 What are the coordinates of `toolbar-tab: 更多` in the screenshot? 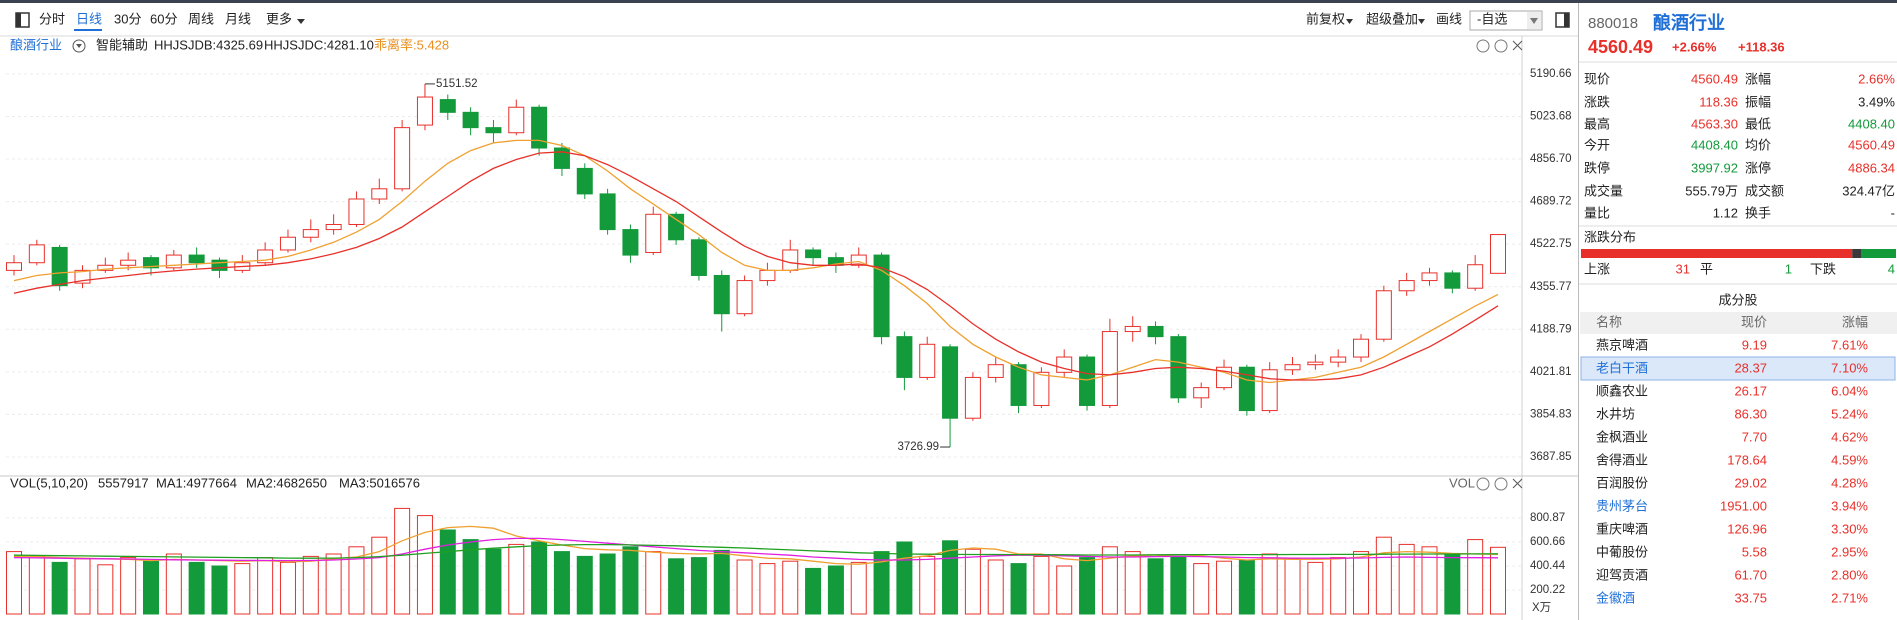 It's located at (279, 18).